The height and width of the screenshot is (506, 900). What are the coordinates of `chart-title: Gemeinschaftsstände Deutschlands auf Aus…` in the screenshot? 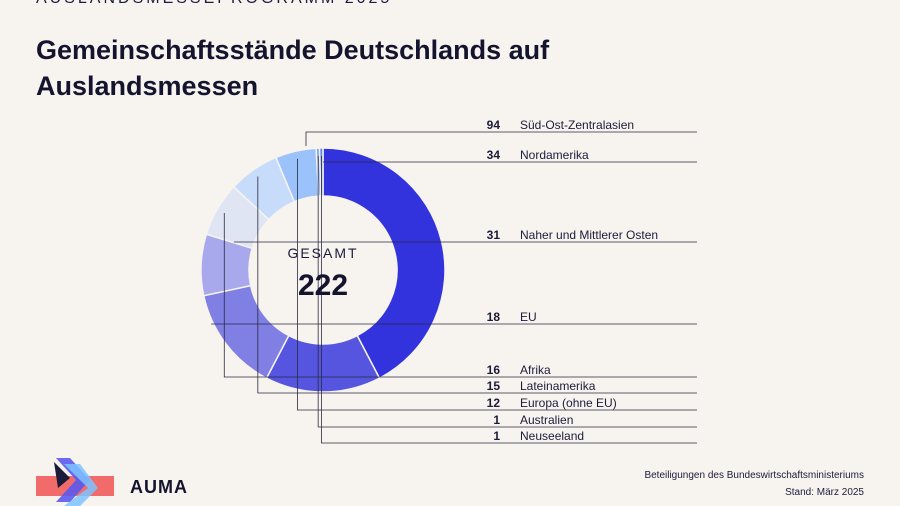 It's located at (293, 68).